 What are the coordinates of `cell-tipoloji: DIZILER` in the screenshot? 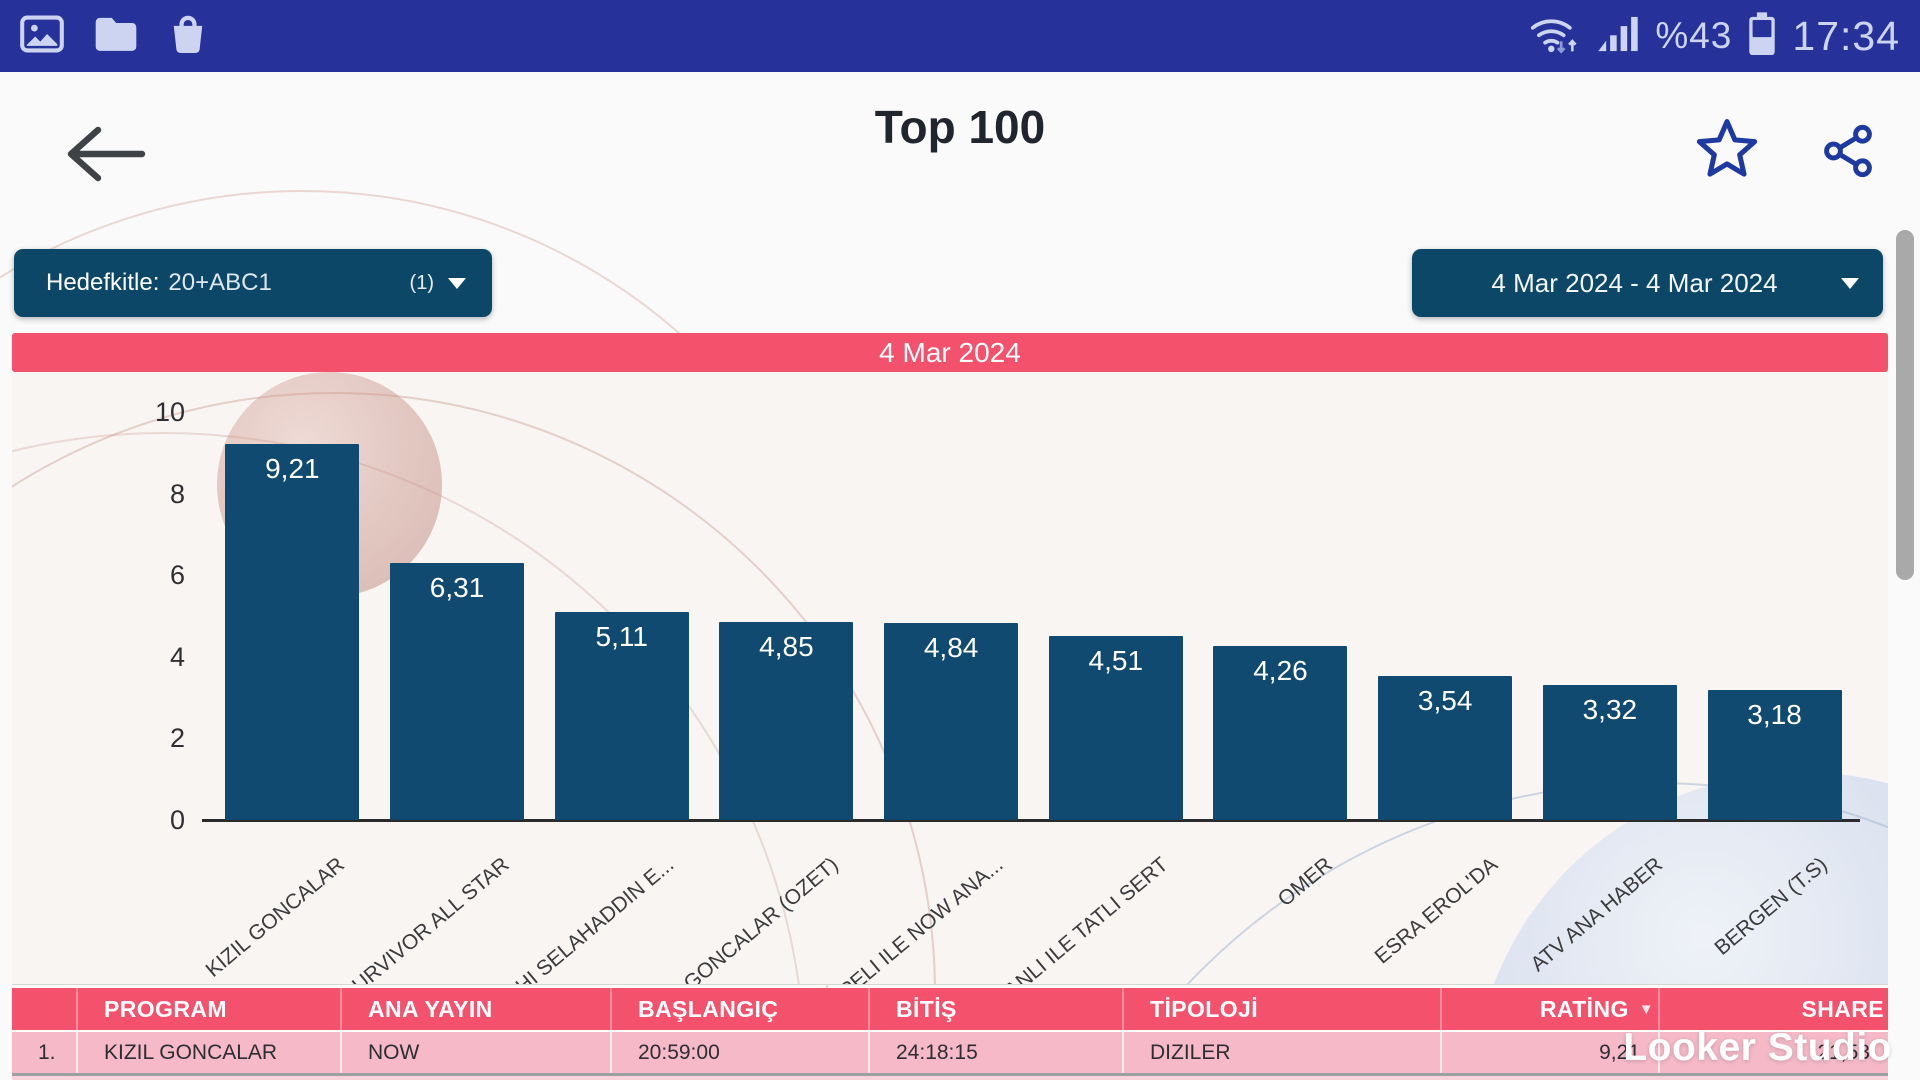 It's located at (1283, 1052).